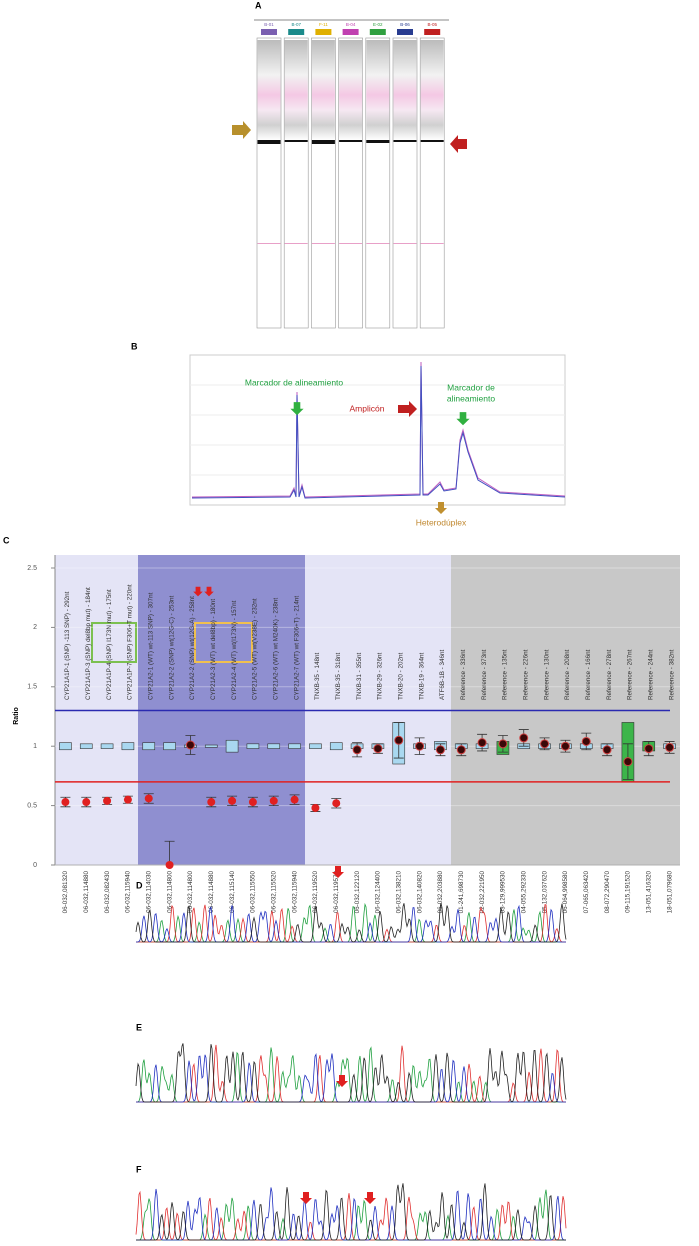 The width and height of the screenshot is (699, 1246). Describe the element at coordinates (139, 885) in the screenshot. I see `panel-label: D` at that location.